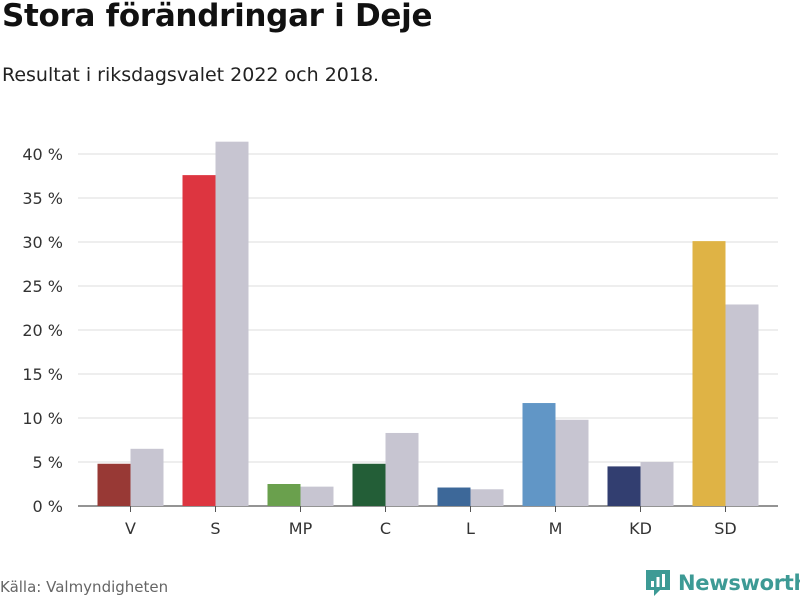  I want to click on chart-title: Stora förändringar i Deje, so click(217, 17).